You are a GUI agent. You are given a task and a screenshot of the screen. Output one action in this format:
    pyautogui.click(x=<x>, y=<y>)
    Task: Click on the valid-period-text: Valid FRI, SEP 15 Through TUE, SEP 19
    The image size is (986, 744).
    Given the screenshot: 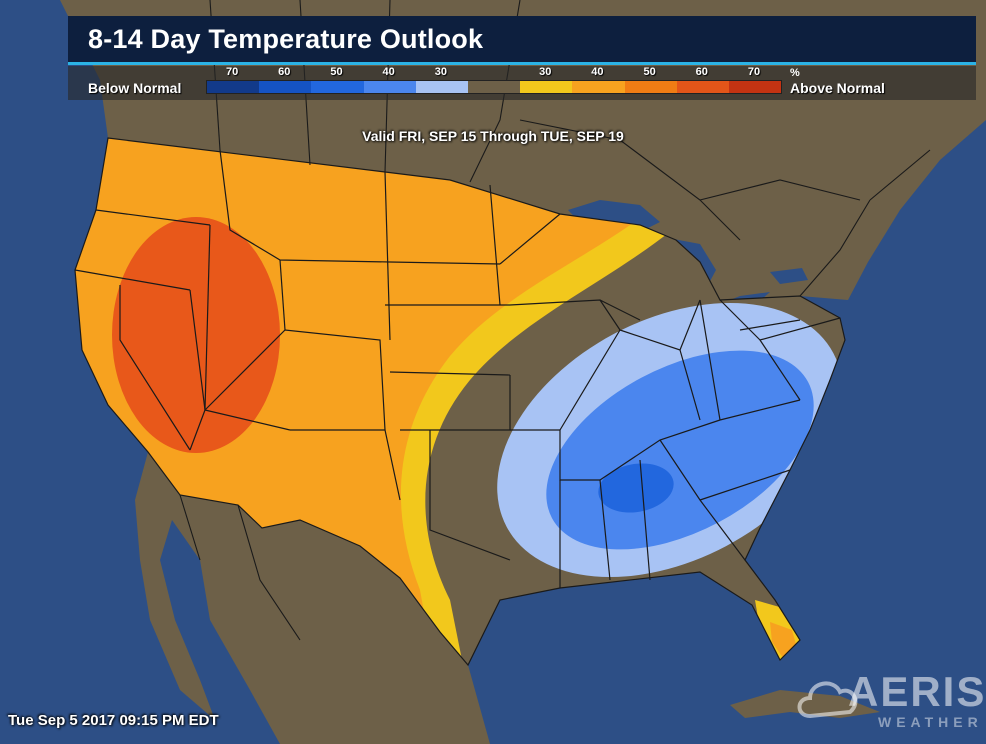 What is the action you would take?
    pyautogui.click(x=493, y=136)
    